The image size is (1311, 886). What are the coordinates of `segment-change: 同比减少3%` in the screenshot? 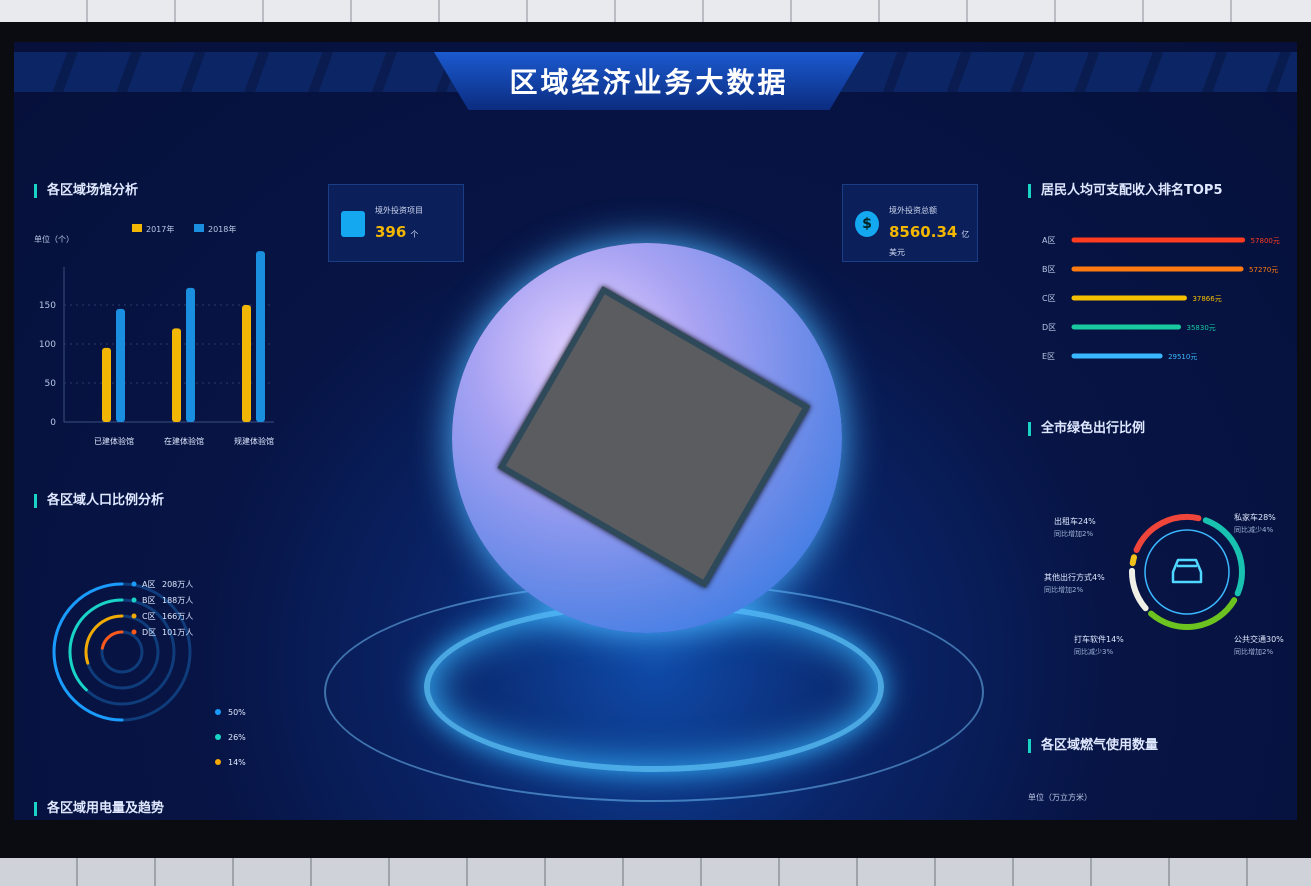 It's located at (1093, 651).